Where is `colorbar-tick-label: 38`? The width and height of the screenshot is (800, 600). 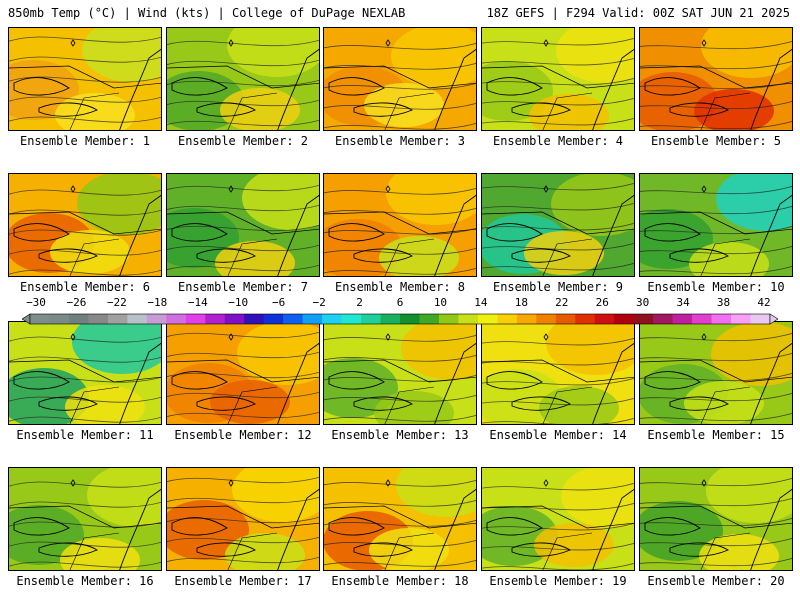 colorbar-tick-label: 38 is located at coordinates (723, 302).